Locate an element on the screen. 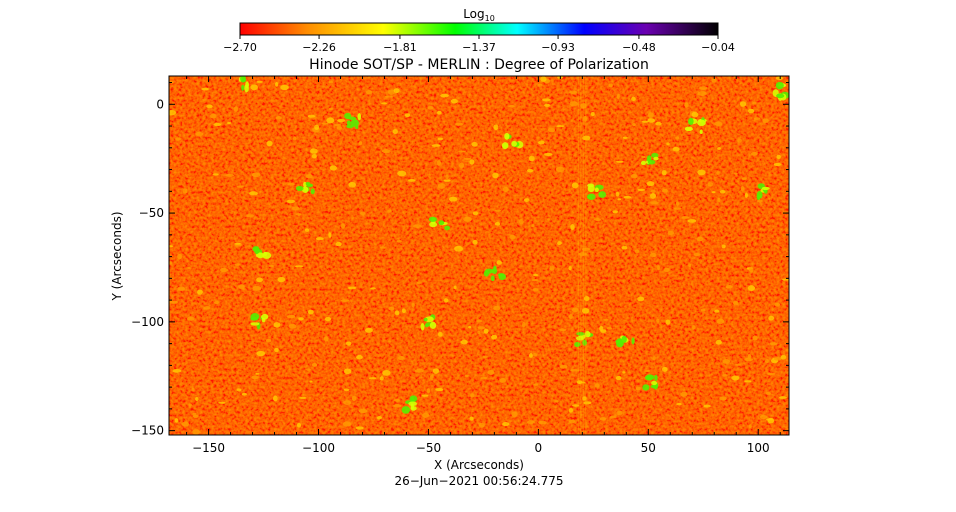  colorbar-tick-label: −1.37 is located at coordinates (479, 47).